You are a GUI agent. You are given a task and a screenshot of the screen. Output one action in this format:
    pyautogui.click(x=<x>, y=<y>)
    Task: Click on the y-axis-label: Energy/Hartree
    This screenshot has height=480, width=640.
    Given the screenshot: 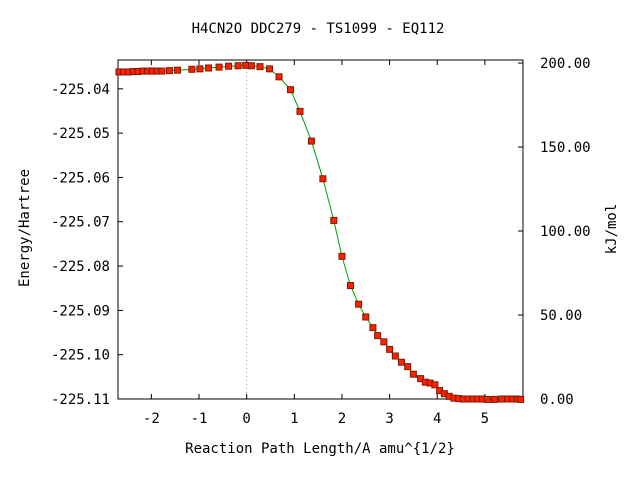 What is the action you would take?
    pyautogui.click(x=25, y=228)
    